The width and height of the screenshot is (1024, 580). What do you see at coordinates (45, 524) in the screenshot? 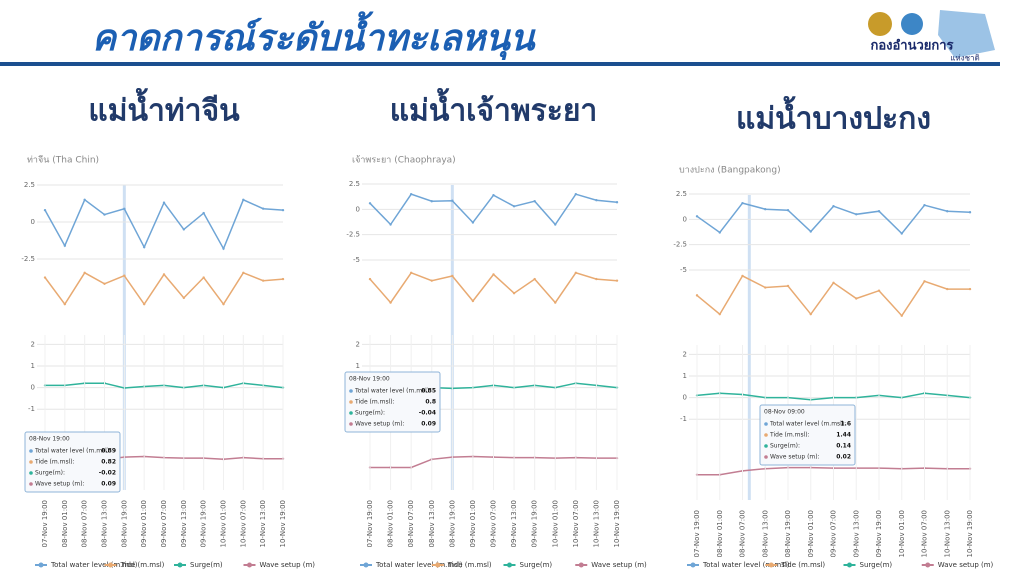
I see `x-tick-label: 07-Nov 19:00` at bounding box center [45, 524].